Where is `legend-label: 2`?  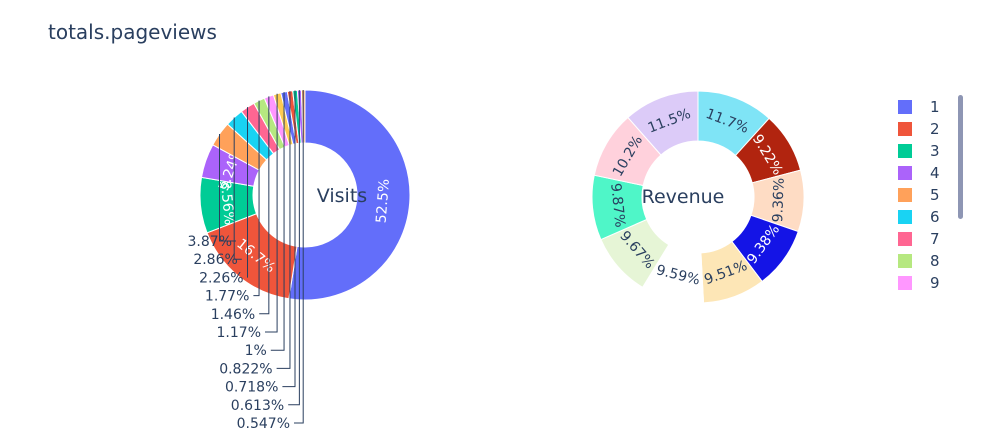
legend-label: 2 is located at coordinates (935, 129).